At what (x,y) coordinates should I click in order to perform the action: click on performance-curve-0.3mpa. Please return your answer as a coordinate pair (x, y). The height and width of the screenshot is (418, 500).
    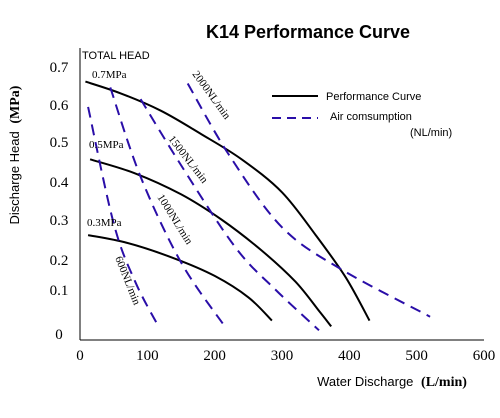
    Looking at the image, I should click on (180, 278).